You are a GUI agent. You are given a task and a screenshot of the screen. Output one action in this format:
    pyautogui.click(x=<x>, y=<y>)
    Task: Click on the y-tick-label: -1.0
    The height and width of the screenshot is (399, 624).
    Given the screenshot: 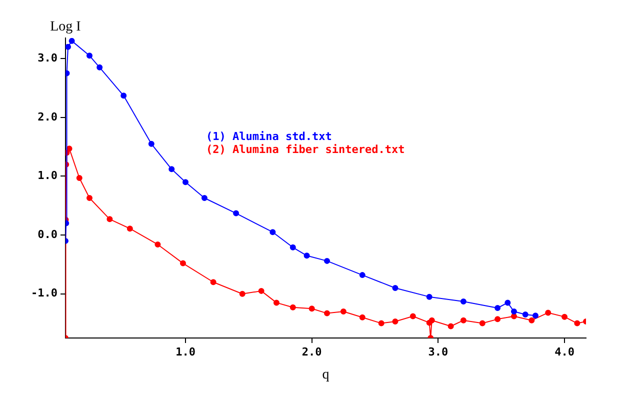 What is the action you would take?
    pyautogui.click(x=44, y=293)
    